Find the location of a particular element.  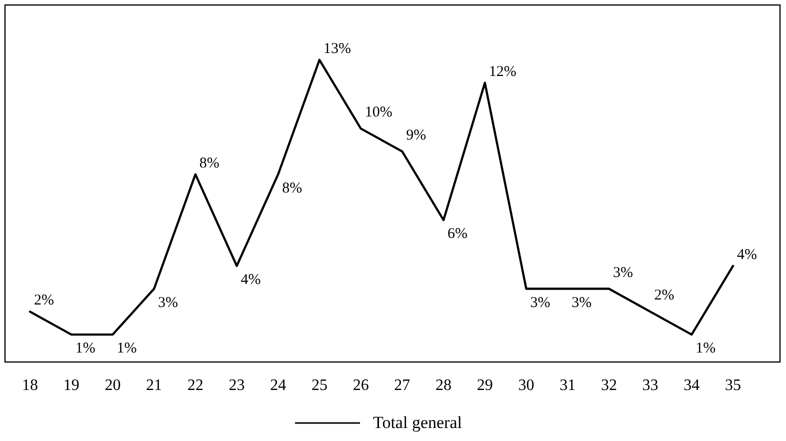

x-tick-label: 18 is located at coordinates (30, 385).